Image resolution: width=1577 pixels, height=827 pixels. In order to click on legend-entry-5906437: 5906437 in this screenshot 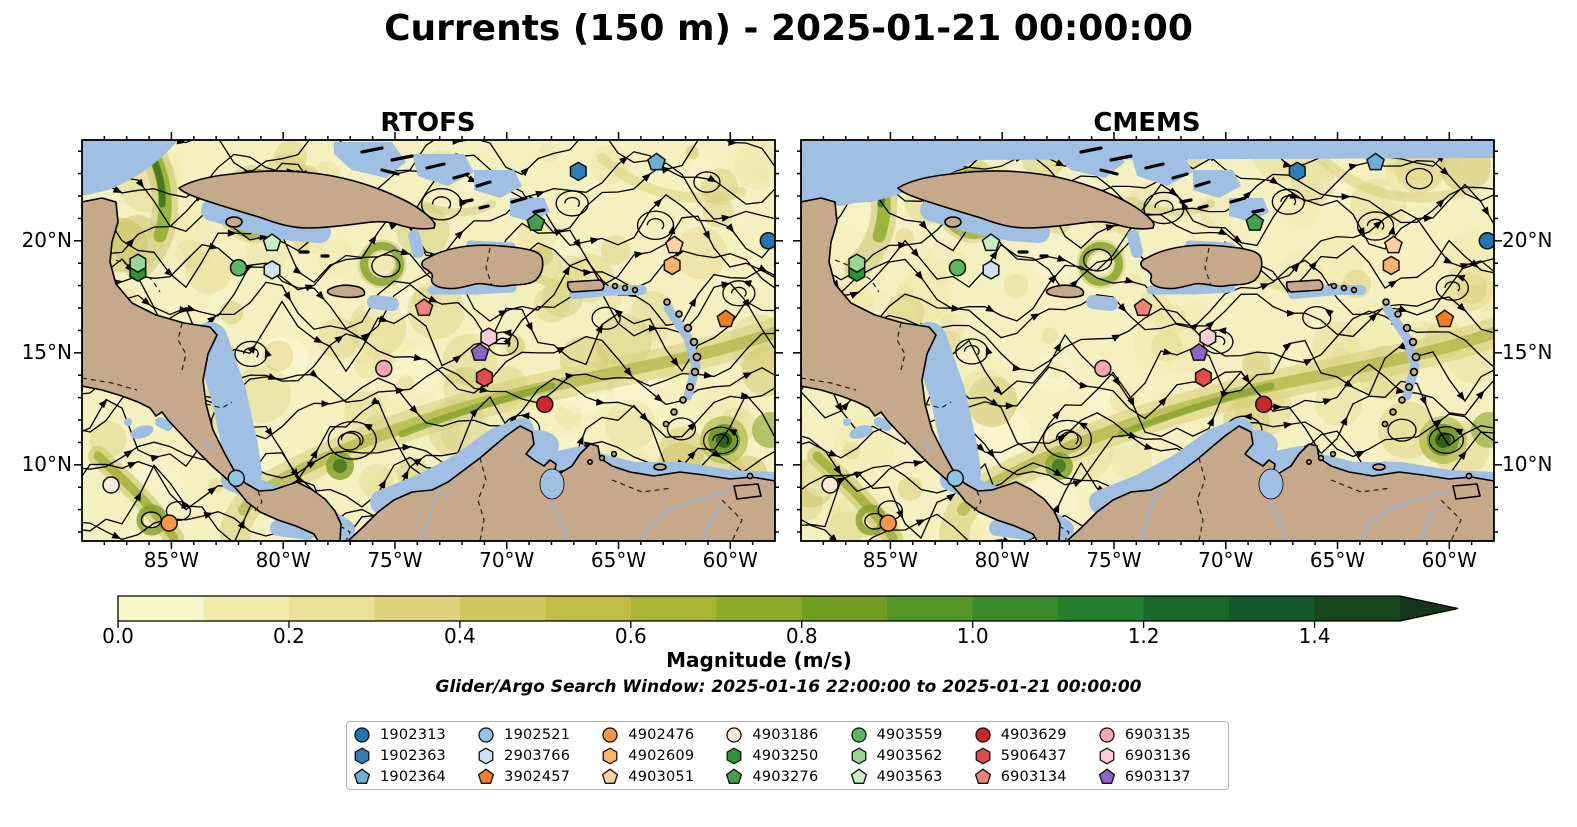, I will do `click(1036, 755)`.